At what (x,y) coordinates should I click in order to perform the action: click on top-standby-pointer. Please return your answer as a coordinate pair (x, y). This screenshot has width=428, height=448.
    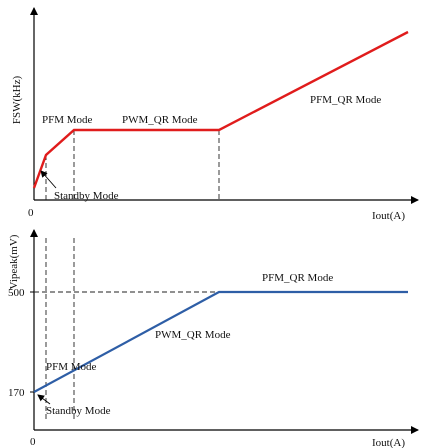
    Looking at the image, I should click on (48, 179).